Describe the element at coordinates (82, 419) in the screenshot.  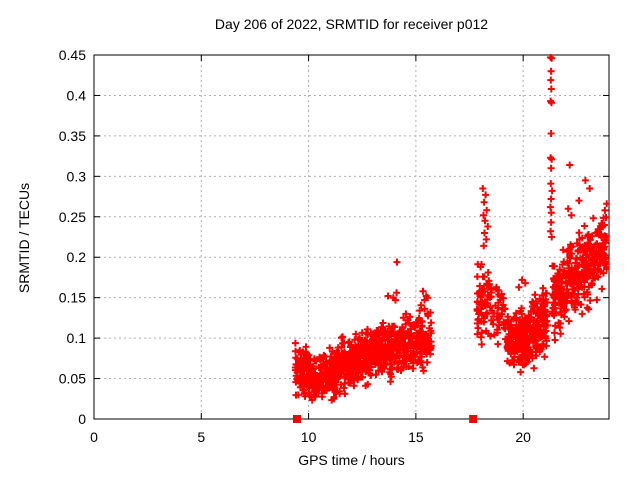
I see `y-tick-label: 0` at that location.